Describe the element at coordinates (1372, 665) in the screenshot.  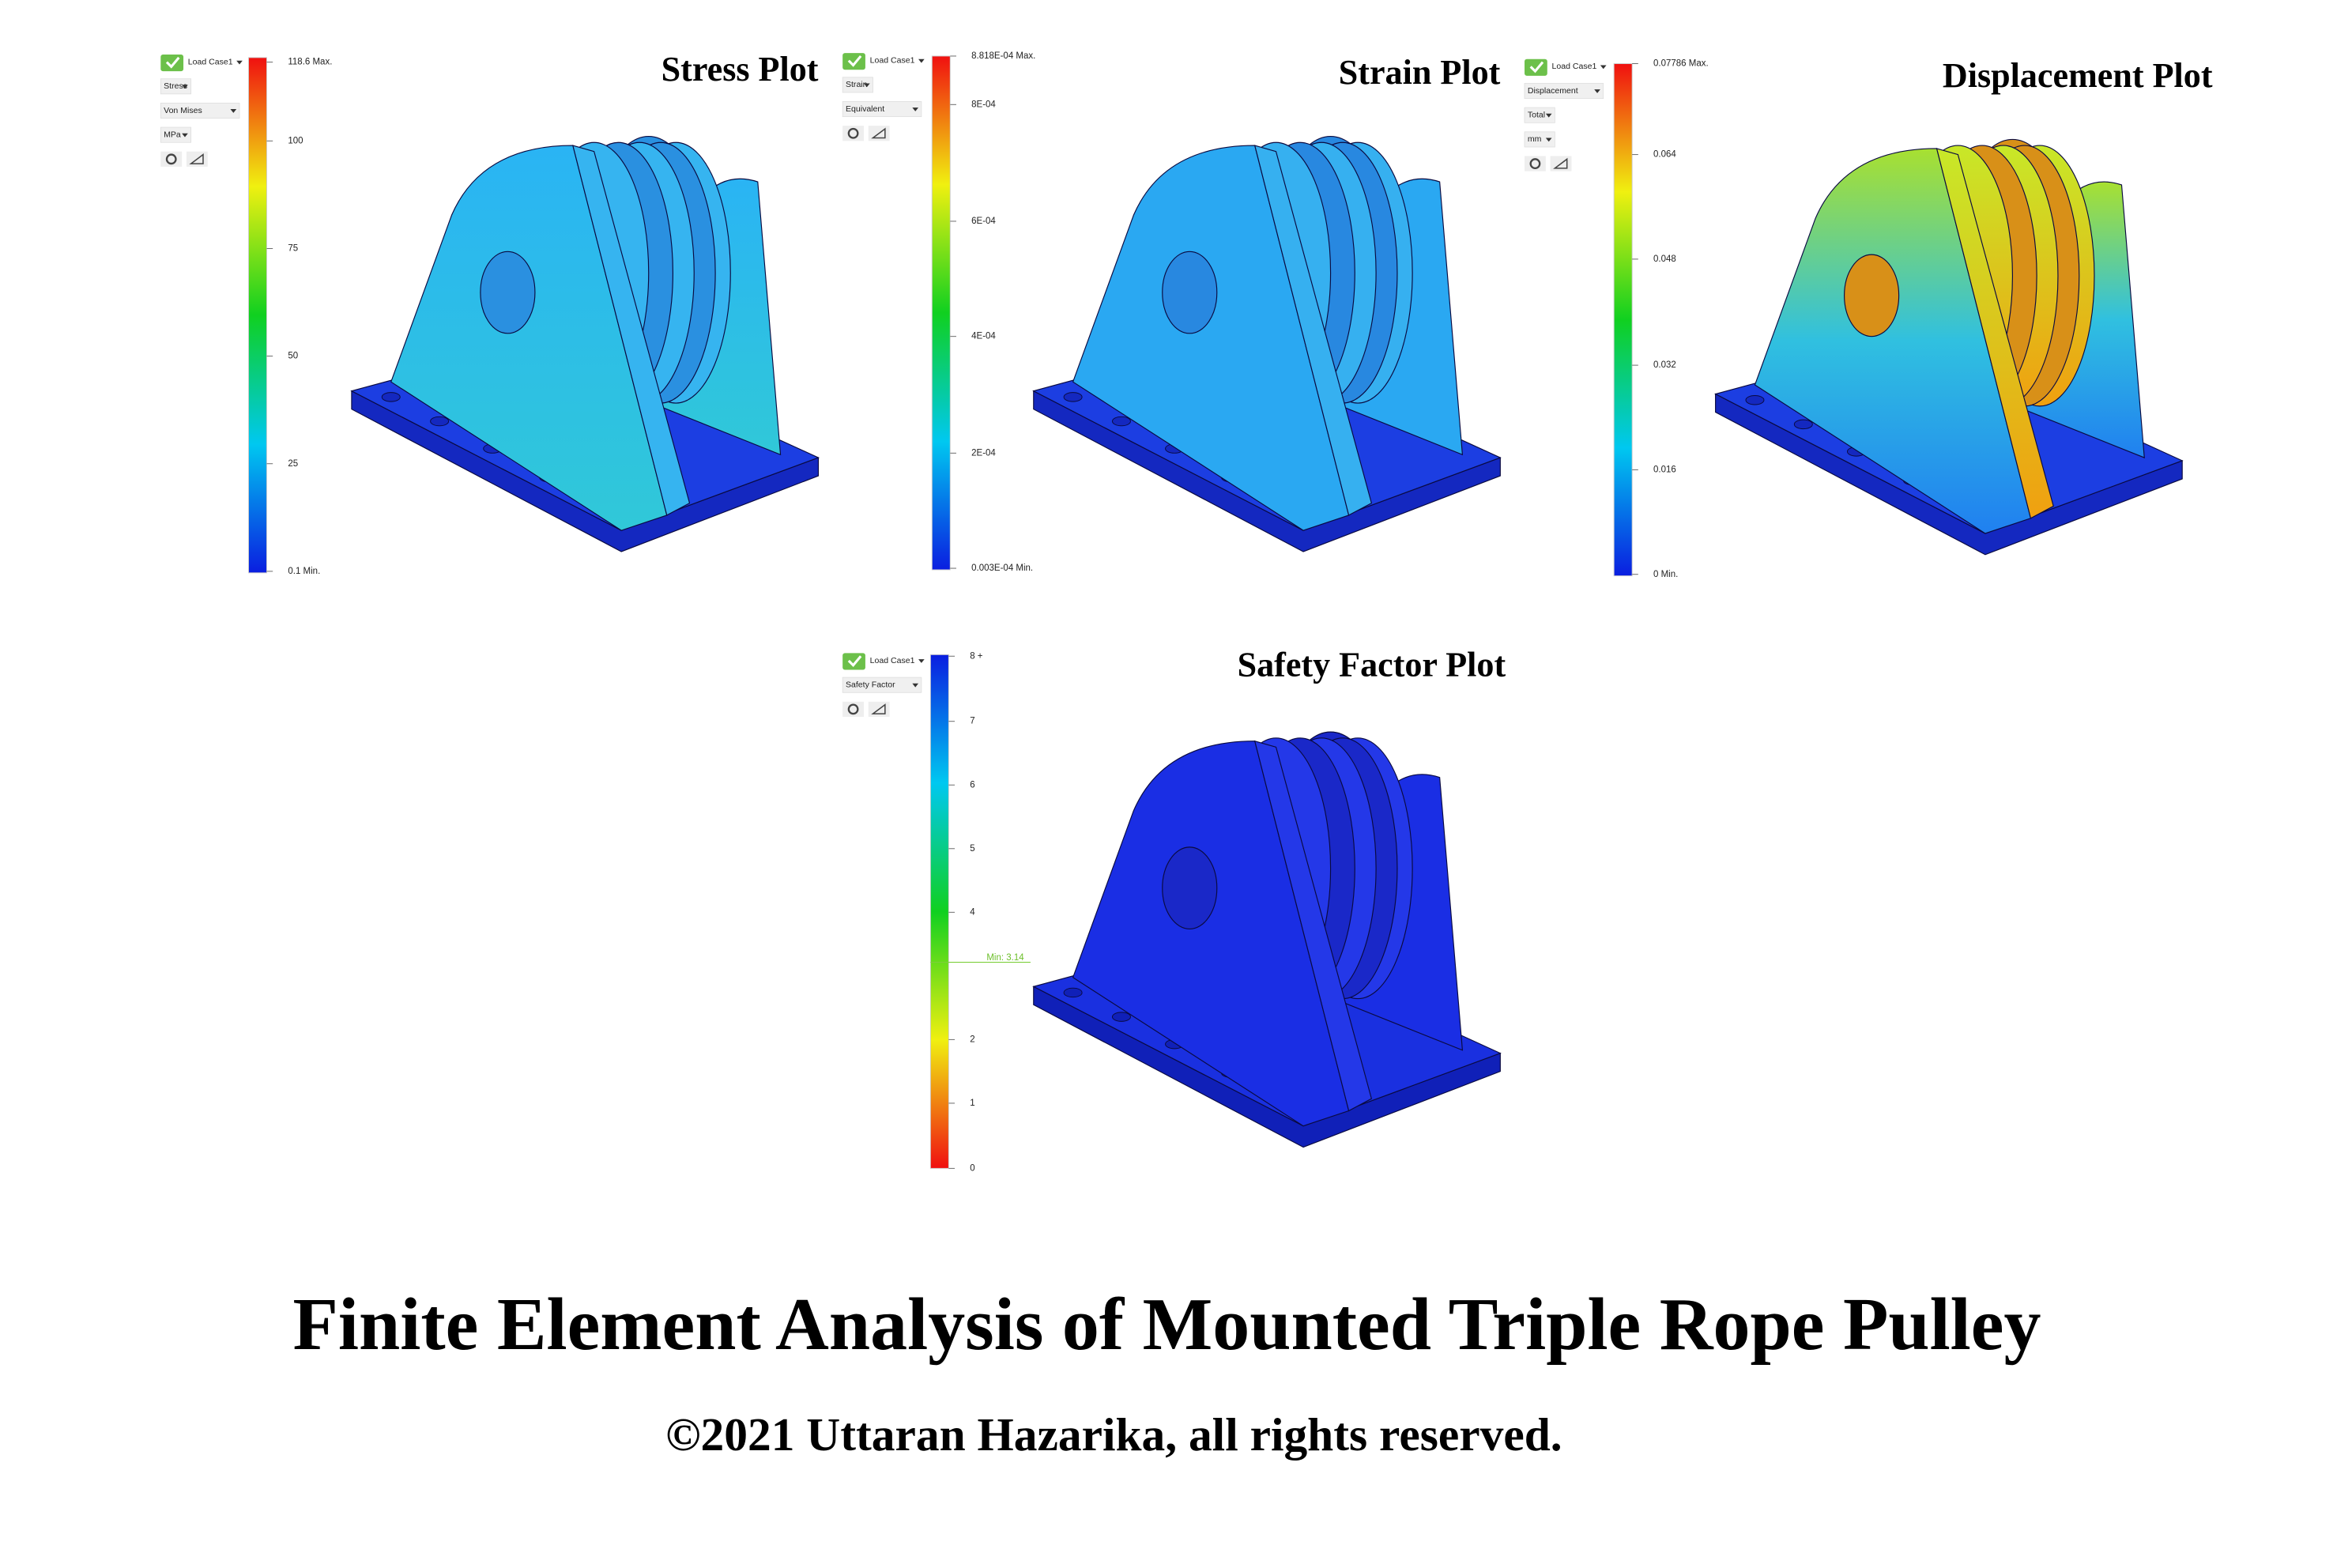
I see `panel-title: Safety Factor Plot` at that location.